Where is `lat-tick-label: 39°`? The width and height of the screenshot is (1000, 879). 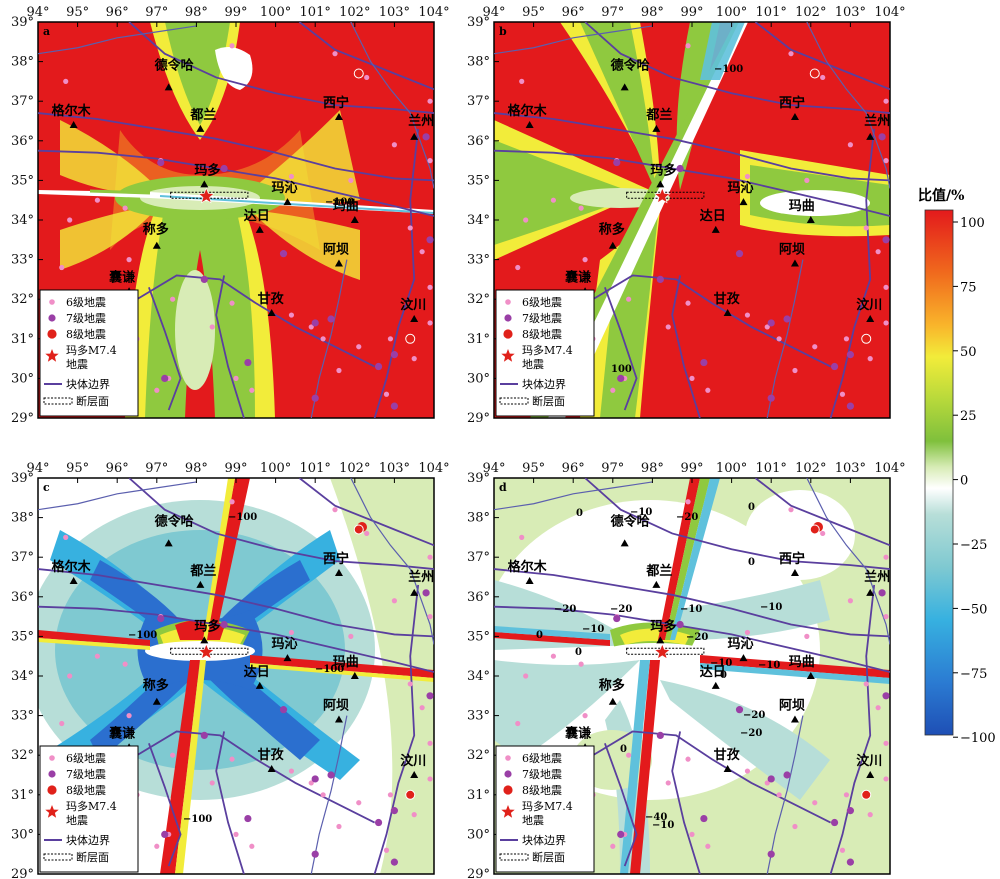
lat-tick-label: 39° is located at coordinates (22, 22).